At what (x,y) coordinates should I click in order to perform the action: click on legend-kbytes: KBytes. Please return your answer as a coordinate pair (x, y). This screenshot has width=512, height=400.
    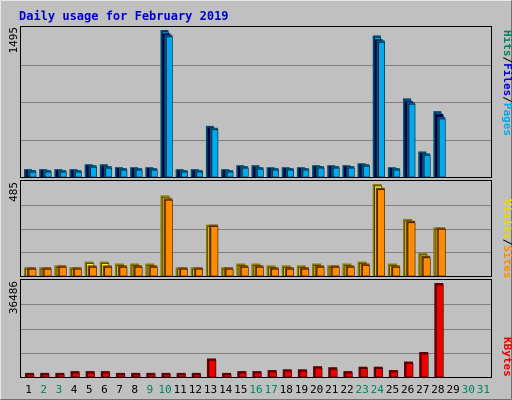
    Looking at the image, I should click on (506, 357).